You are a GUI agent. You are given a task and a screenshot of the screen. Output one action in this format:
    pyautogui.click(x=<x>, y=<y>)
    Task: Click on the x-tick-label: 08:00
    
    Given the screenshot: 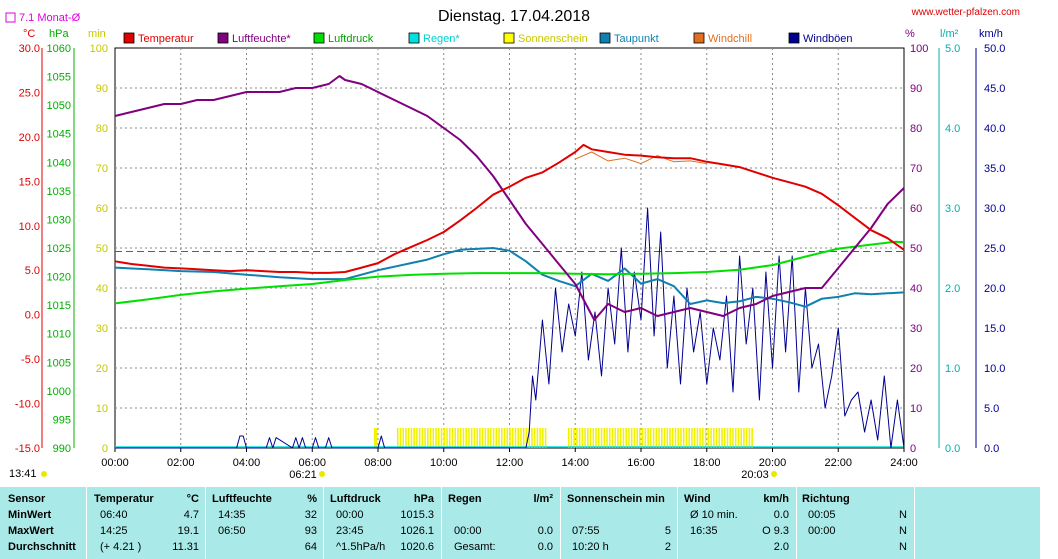 What is the action you would take?
    pyautogui.click(x=378, y=463)
    